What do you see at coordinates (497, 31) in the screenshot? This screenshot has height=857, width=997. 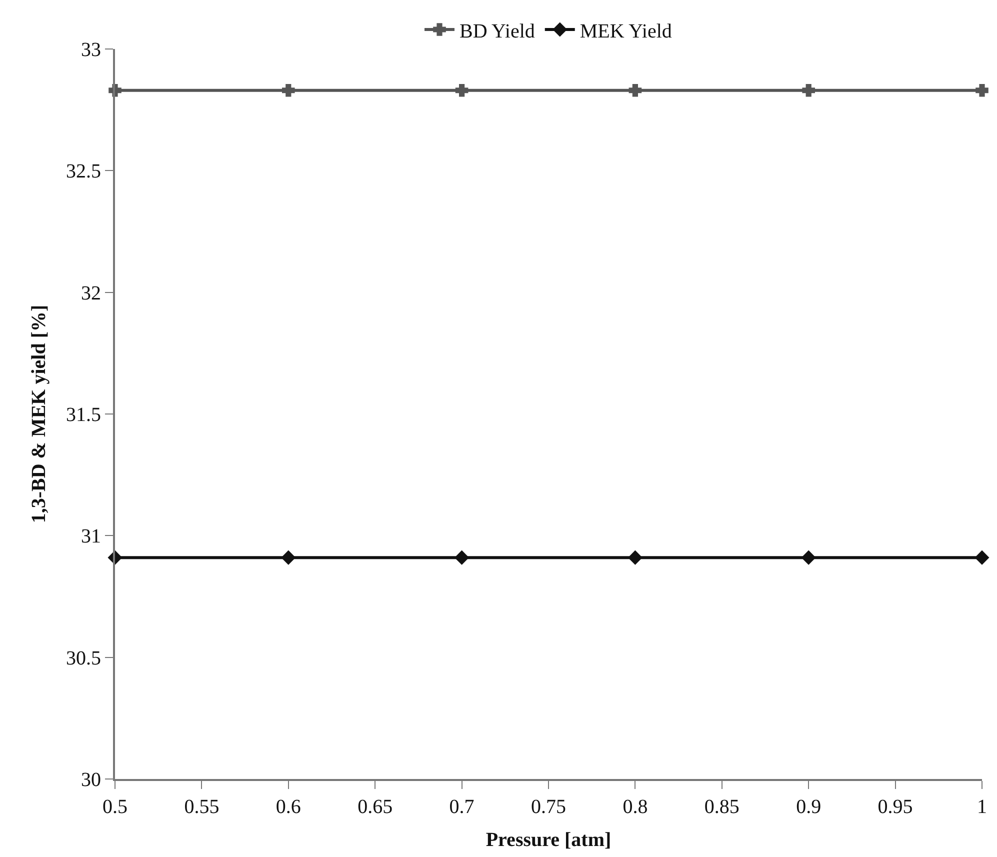 I see `legend-label: BD Yield` at bounding box center [497, 31].